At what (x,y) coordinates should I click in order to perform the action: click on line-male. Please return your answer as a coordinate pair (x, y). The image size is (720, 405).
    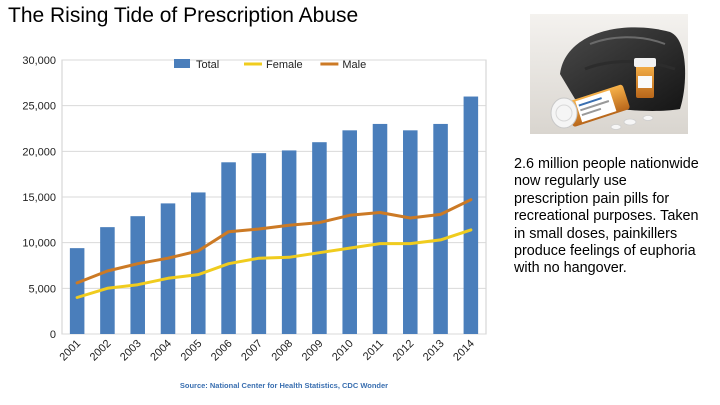
    Looking at the image, I should click on (274, 241).